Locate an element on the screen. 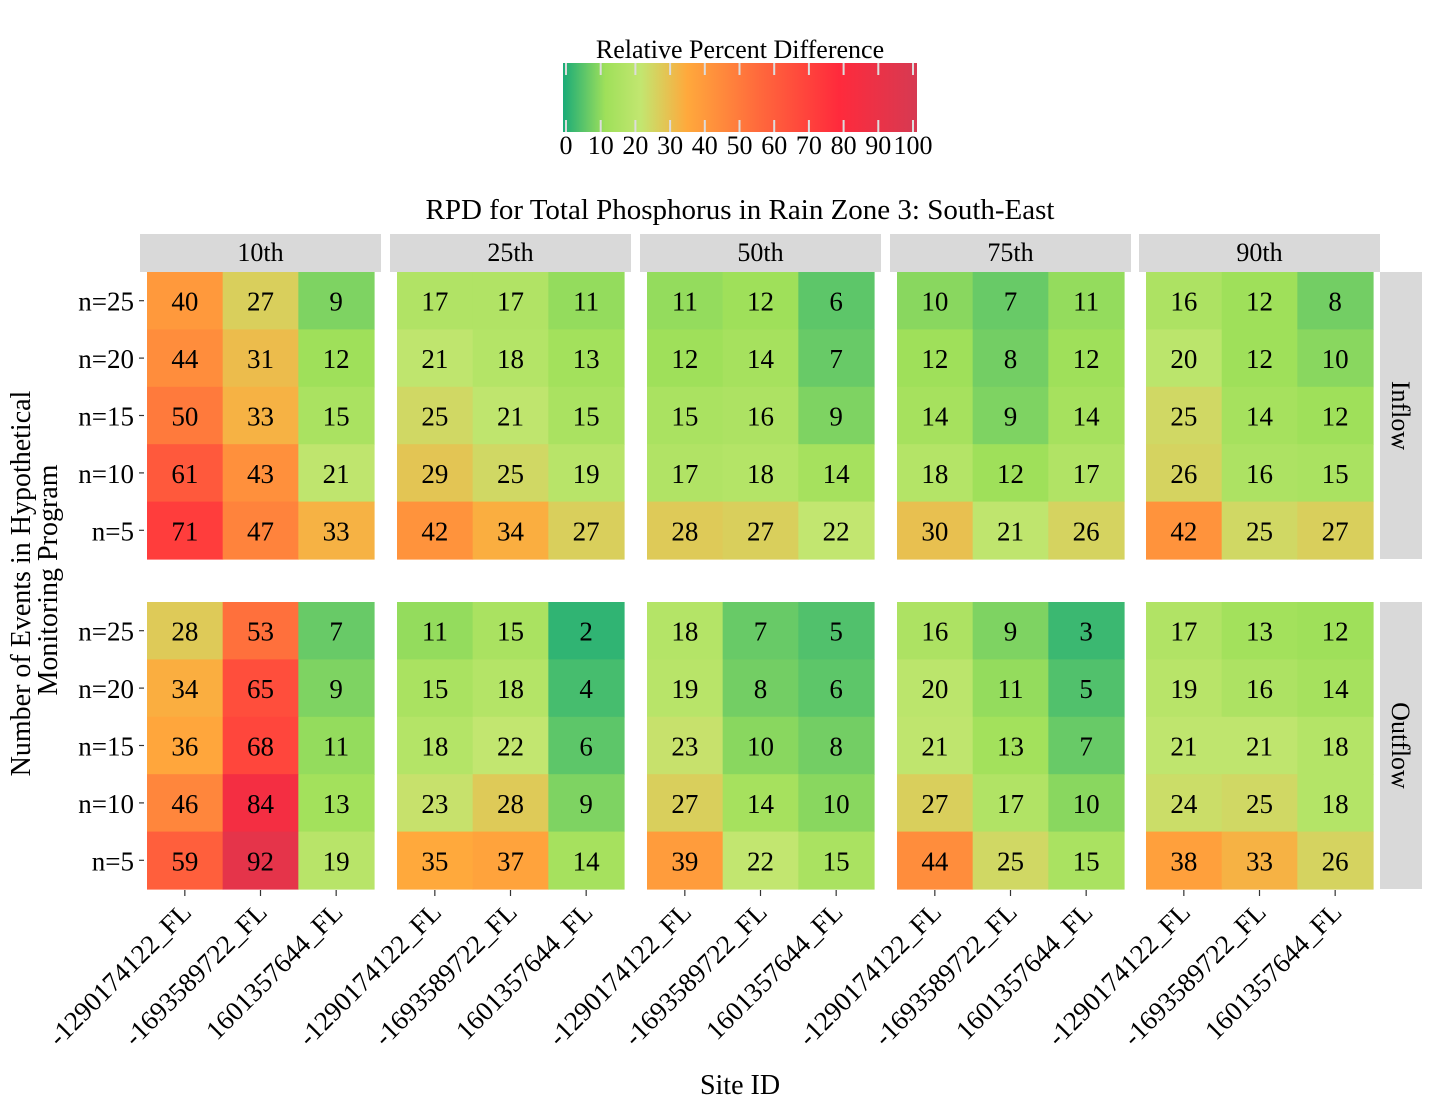 Image resolution: width=1433 pixels, height=1111 pixels. legend-ticks: 0 10 20 30 40 50 60 70 80 90 100 is located at coordinates (746, 111).